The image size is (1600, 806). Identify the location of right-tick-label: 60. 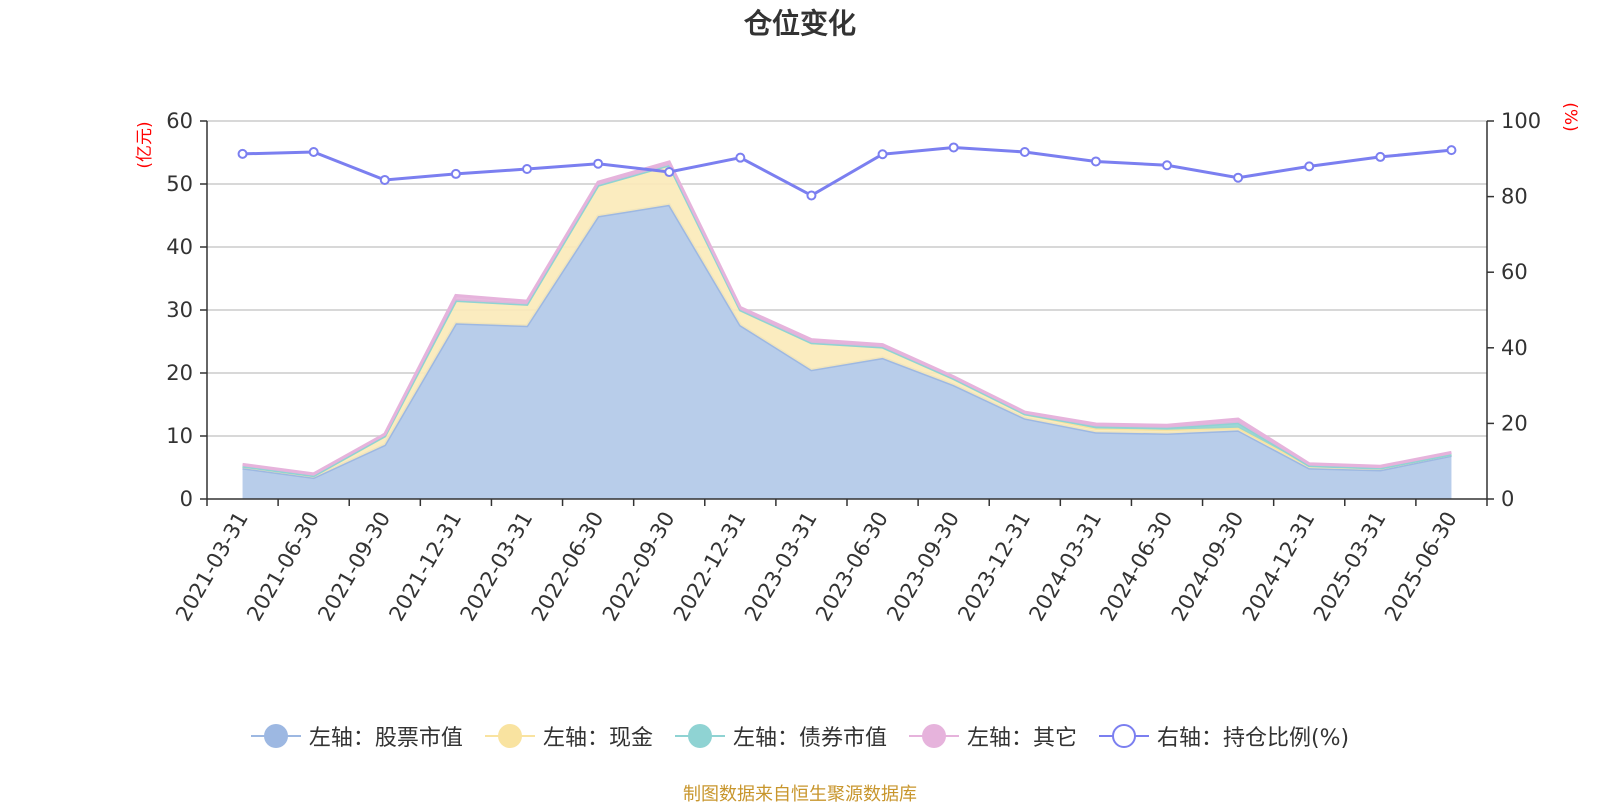
(1514, 272).